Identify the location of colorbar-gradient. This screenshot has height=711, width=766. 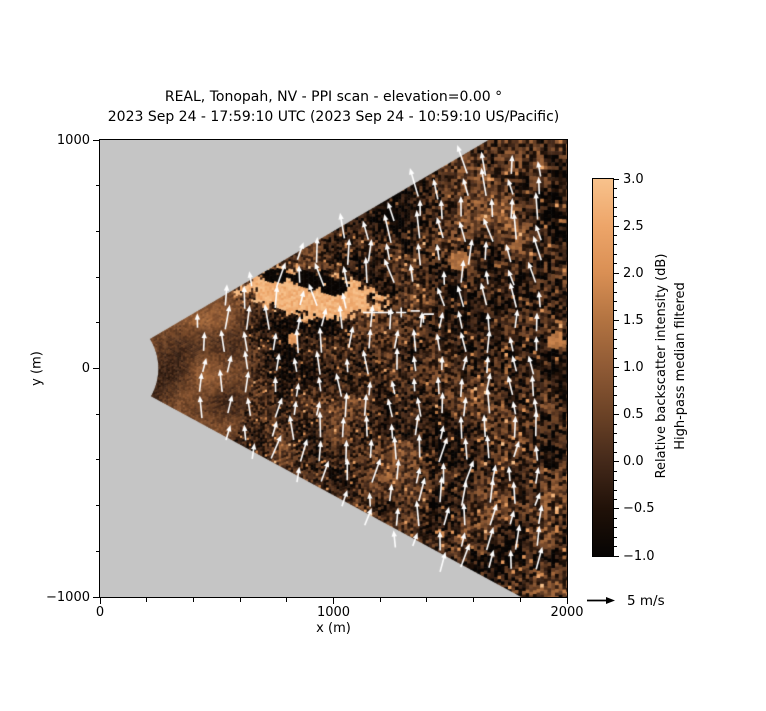
(603, 367).